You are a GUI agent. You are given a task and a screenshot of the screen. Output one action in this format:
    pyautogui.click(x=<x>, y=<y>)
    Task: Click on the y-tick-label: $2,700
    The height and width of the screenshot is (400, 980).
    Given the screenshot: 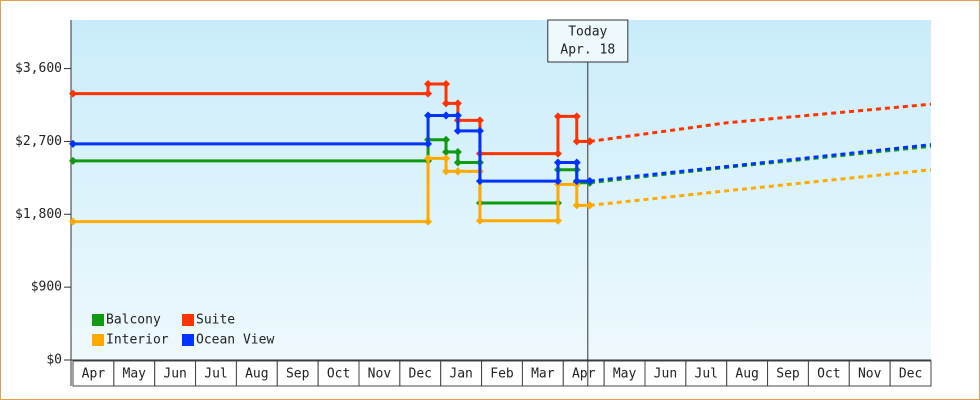 What is the action you would take?
    pyautogui.click(x=38, y=141)
    